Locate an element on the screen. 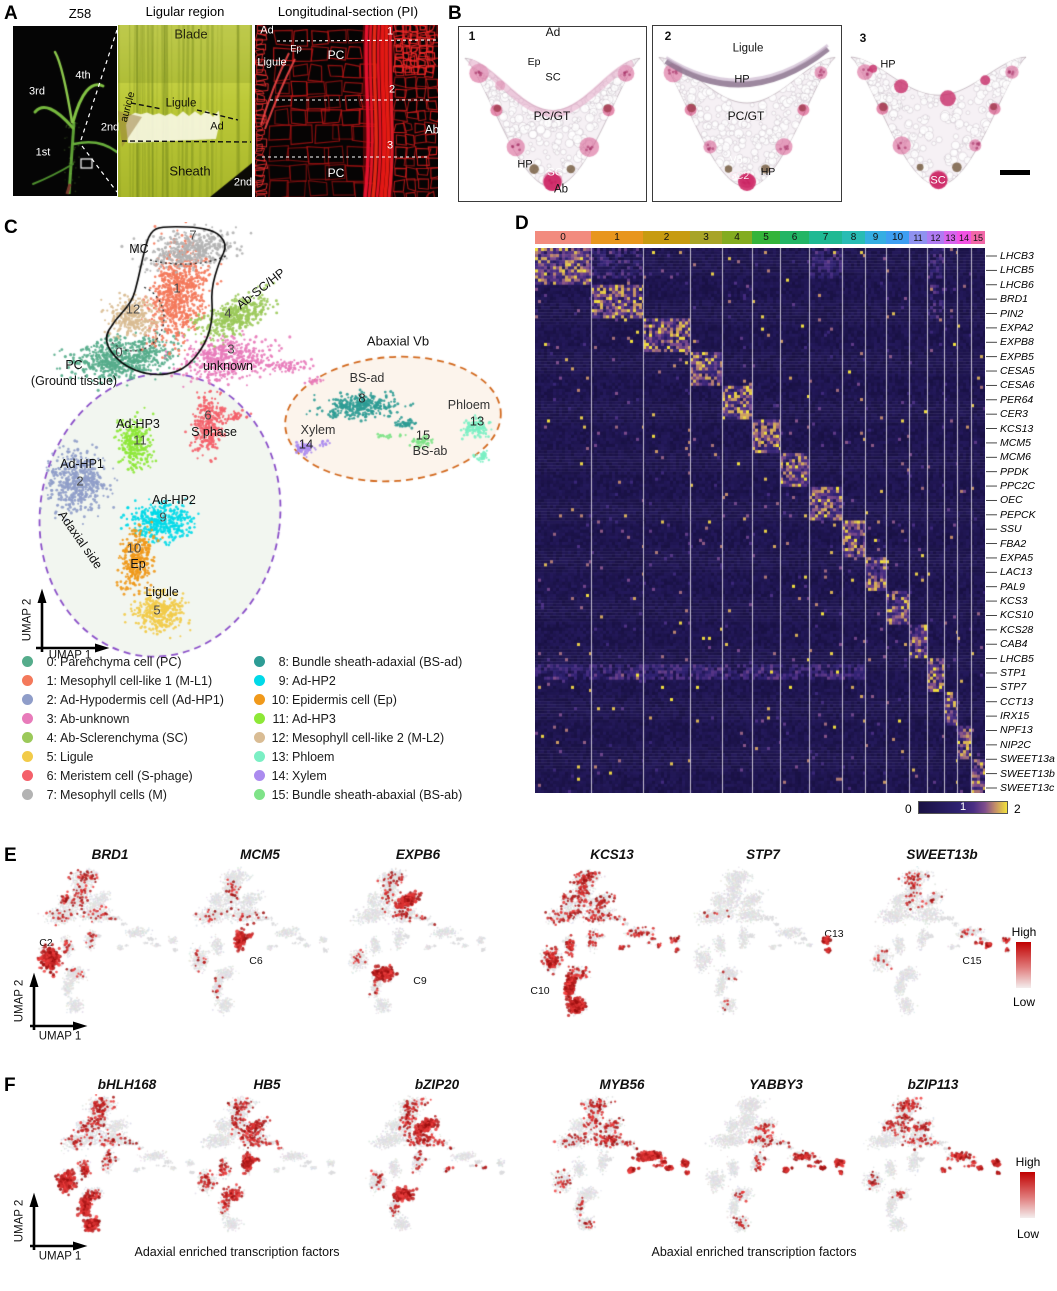  gene-label: EXPA2 is located at coordinates (1017, 327).